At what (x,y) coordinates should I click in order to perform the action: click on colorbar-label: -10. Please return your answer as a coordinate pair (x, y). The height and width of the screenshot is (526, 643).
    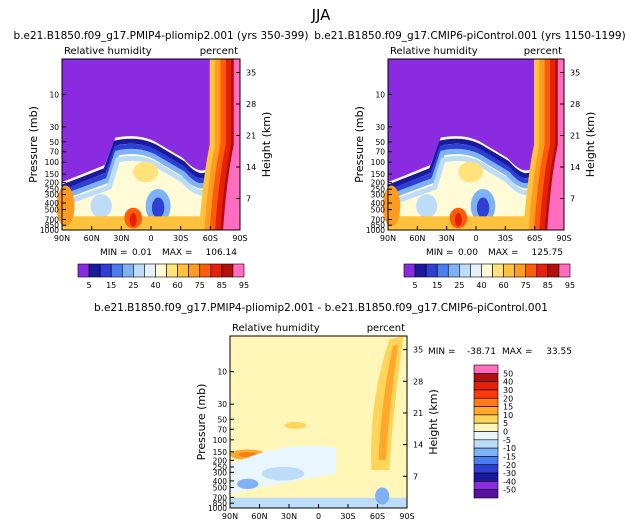
    Looking at the image, I should click on (509, 448).